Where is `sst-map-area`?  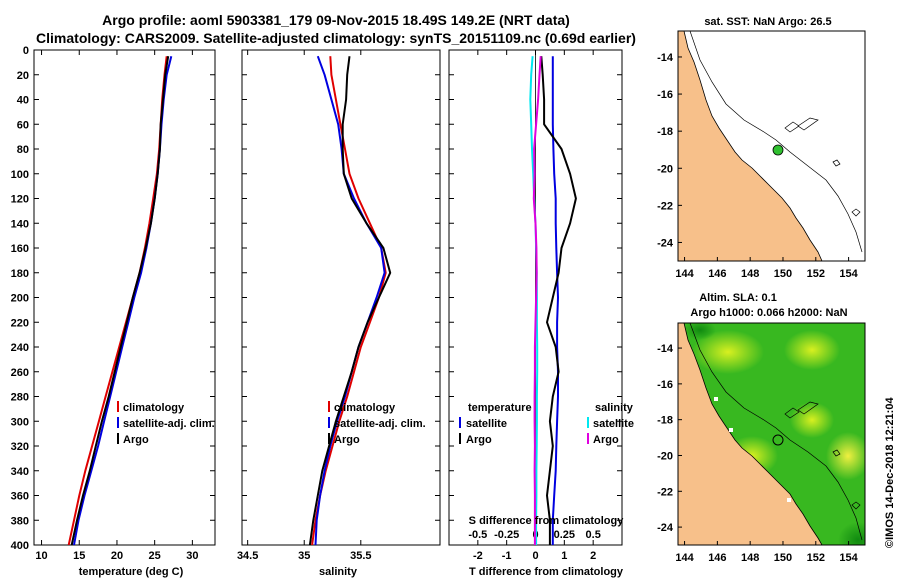
sst-map-area is located at coordinates (771, 146).